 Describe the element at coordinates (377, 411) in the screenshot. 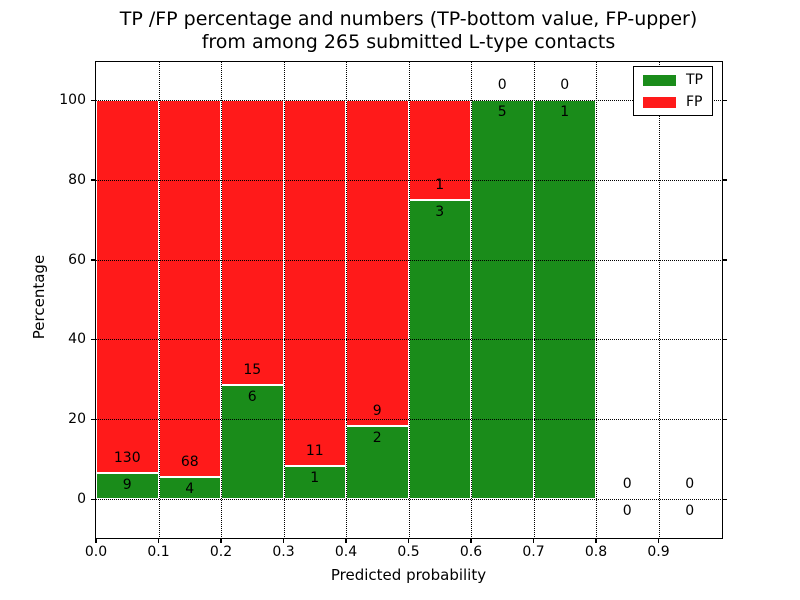

I see `fp-count-label: 9` at that location.